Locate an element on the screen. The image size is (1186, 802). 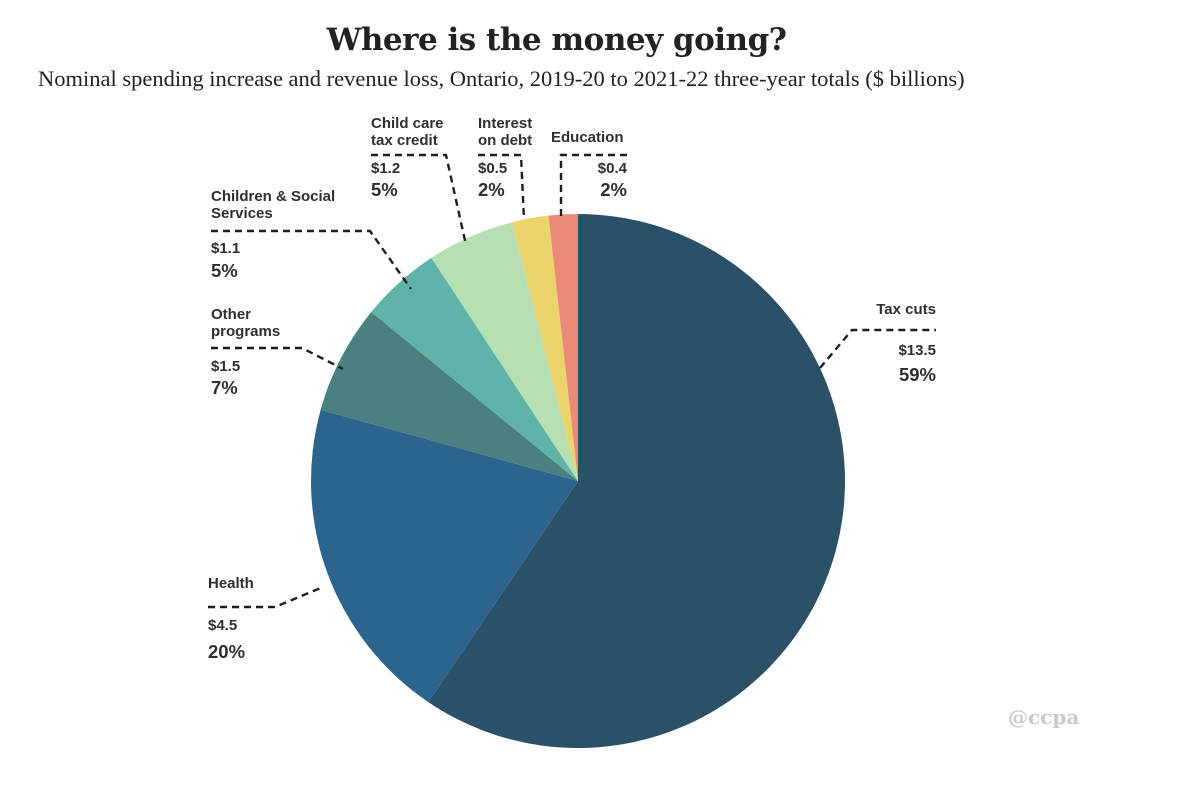
label-value-tax-cuts: $13.5 is located at coordinates (917, 350).